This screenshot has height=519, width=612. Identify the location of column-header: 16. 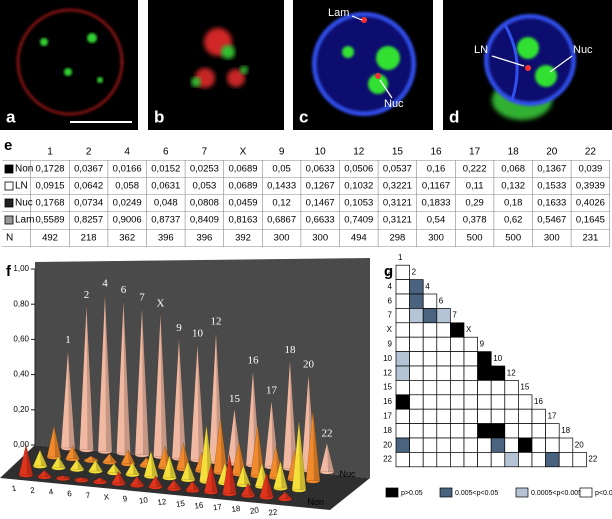
(436, 152).